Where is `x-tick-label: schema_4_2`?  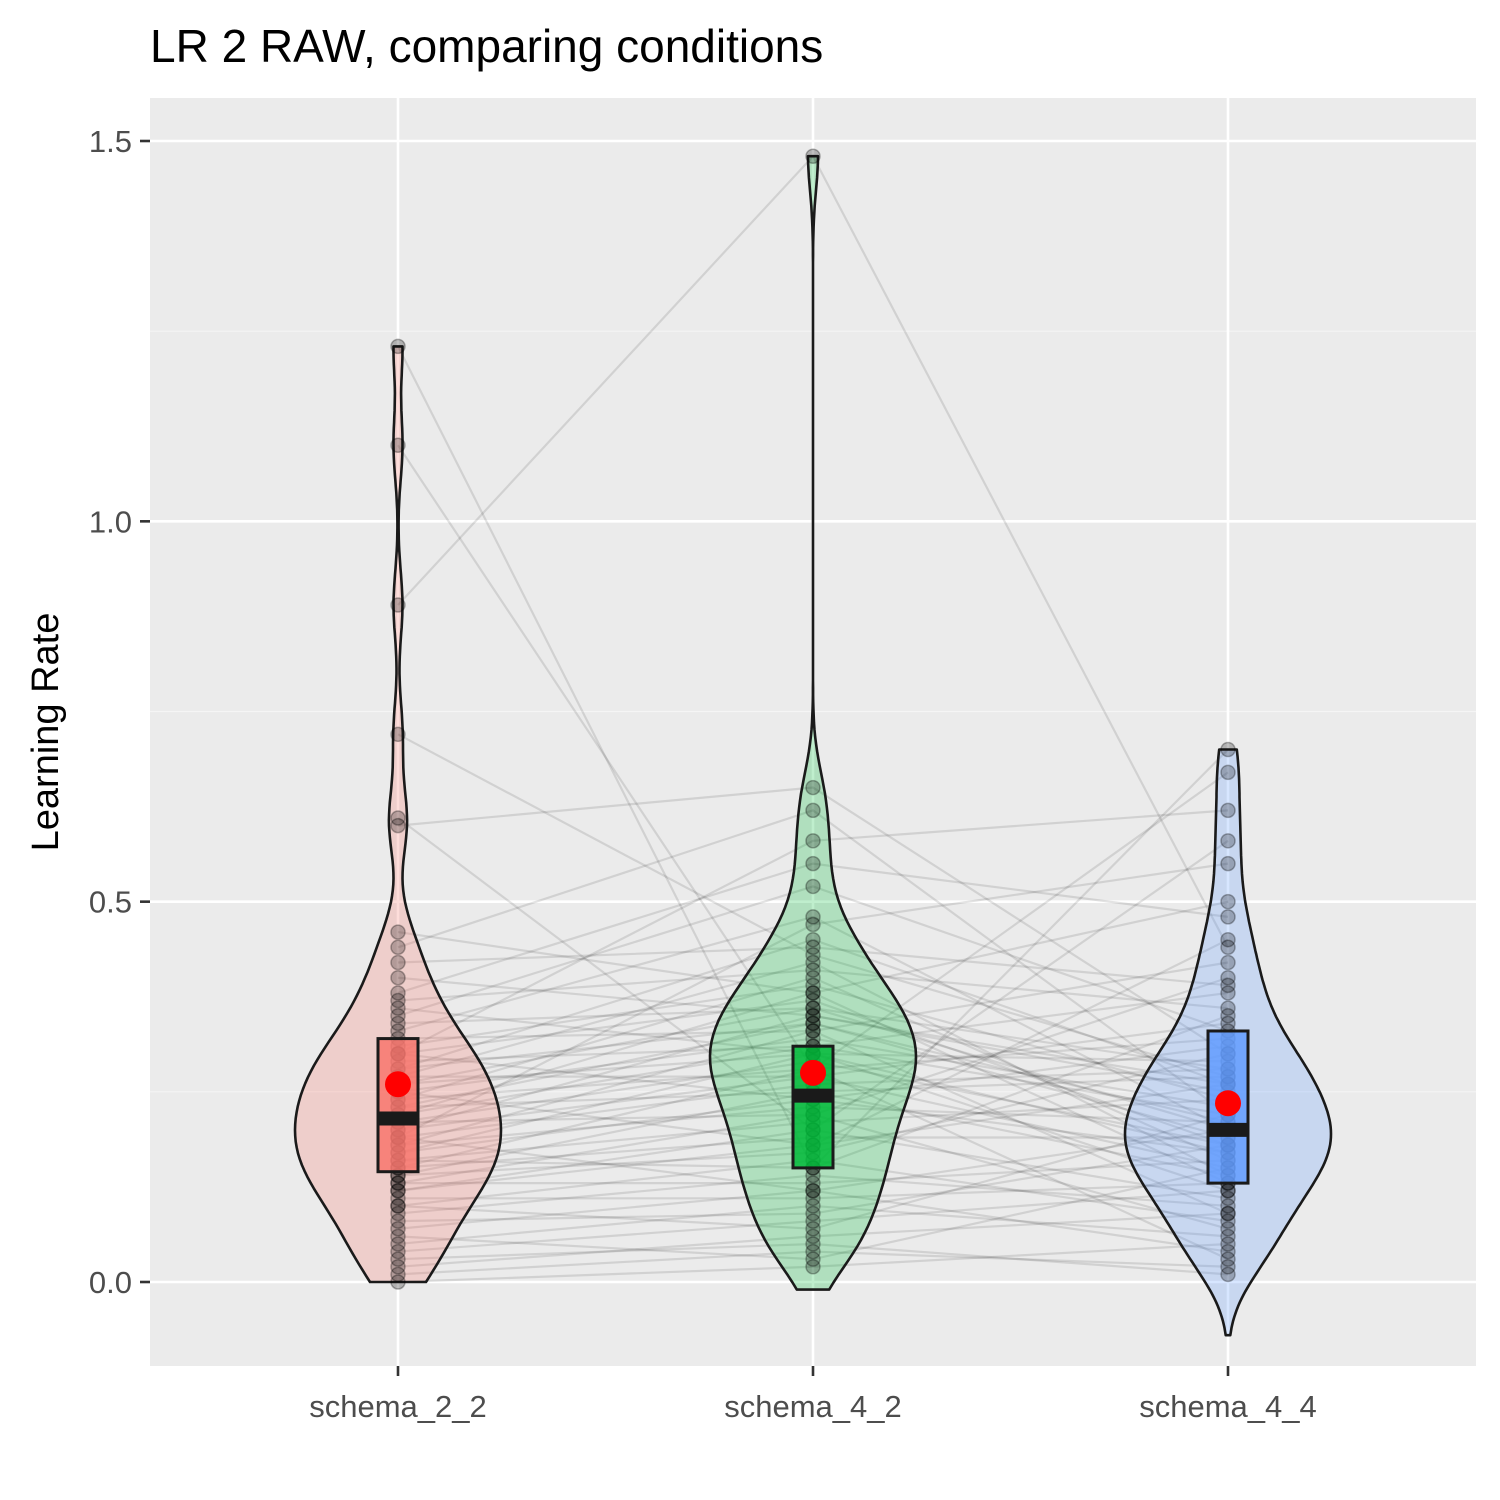
x-tick-label: schema_4_2 is located at coordinates (813, 1406).